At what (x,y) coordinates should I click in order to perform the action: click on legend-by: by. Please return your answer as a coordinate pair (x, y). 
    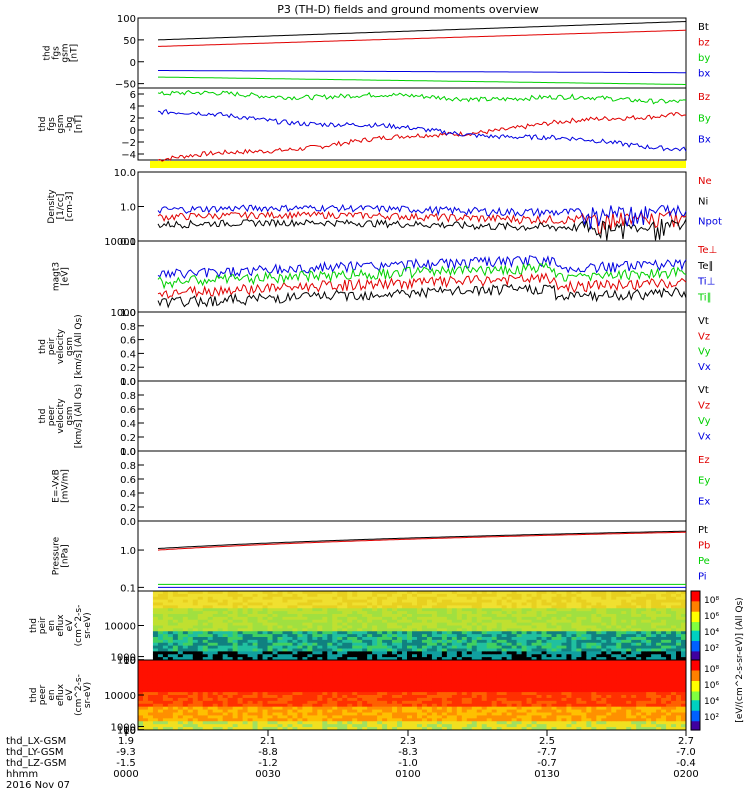
    Looking at the image, I should click on (704, 58).